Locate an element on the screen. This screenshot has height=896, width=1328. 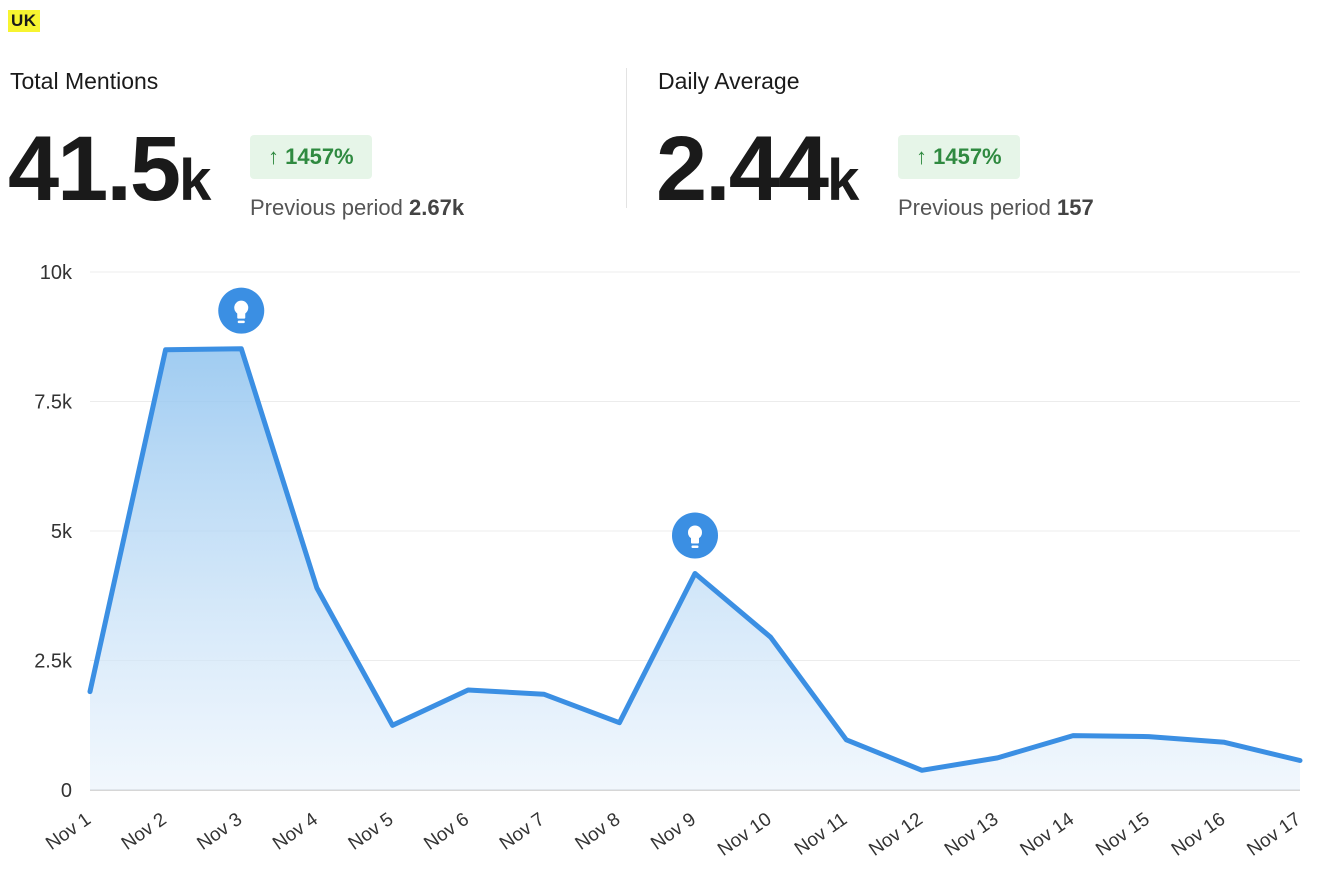
metric-divider is located at coordinates (626, 138).